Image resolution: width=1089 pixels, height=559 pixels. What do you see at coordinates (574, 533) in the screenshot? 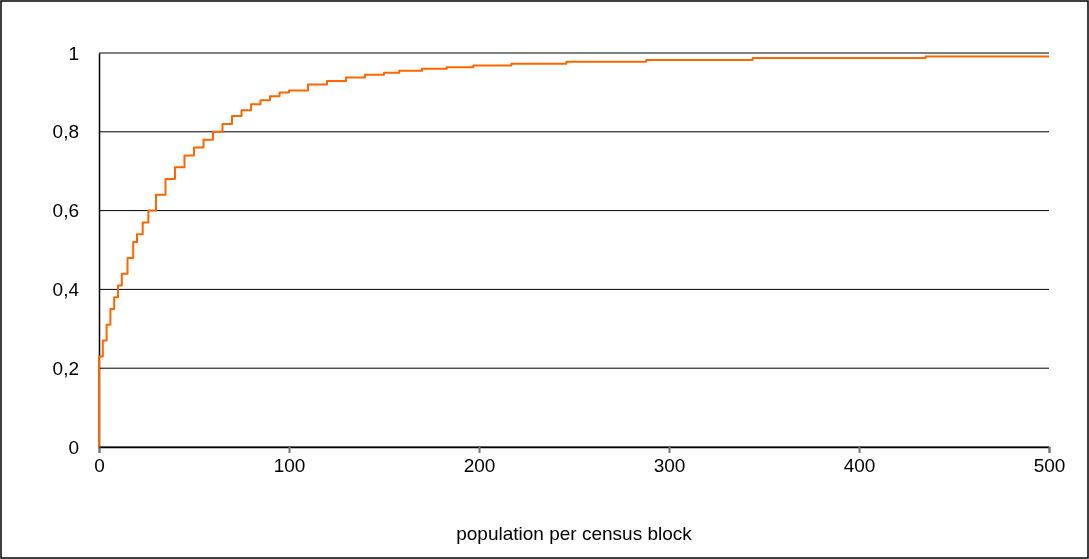
I see `x-axis-title: population per census block` at bounding box center [574, 533].